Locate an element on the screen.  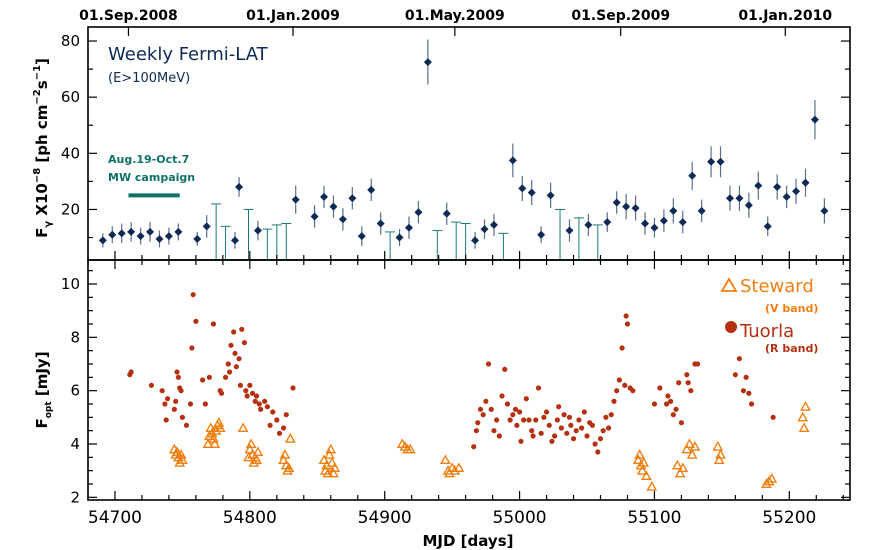
top-date-label: 01.May.2009 is located at coordinates (455, 16).